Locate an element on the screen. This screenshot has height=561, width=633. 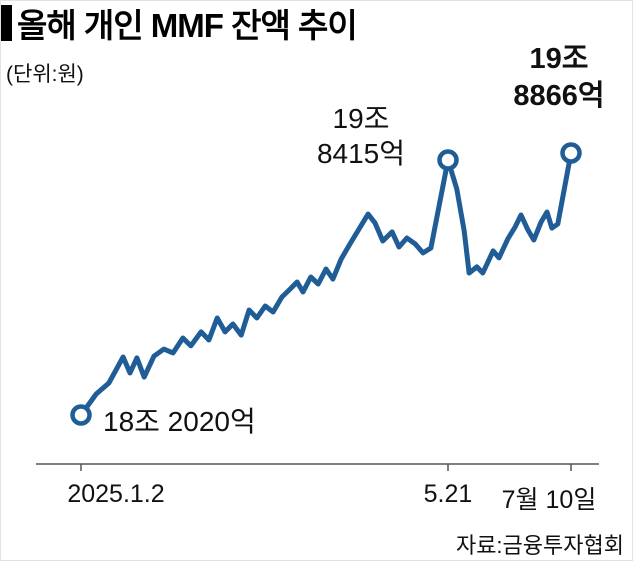
unit-label: (단위:원) is located at coordinates (45, 74).